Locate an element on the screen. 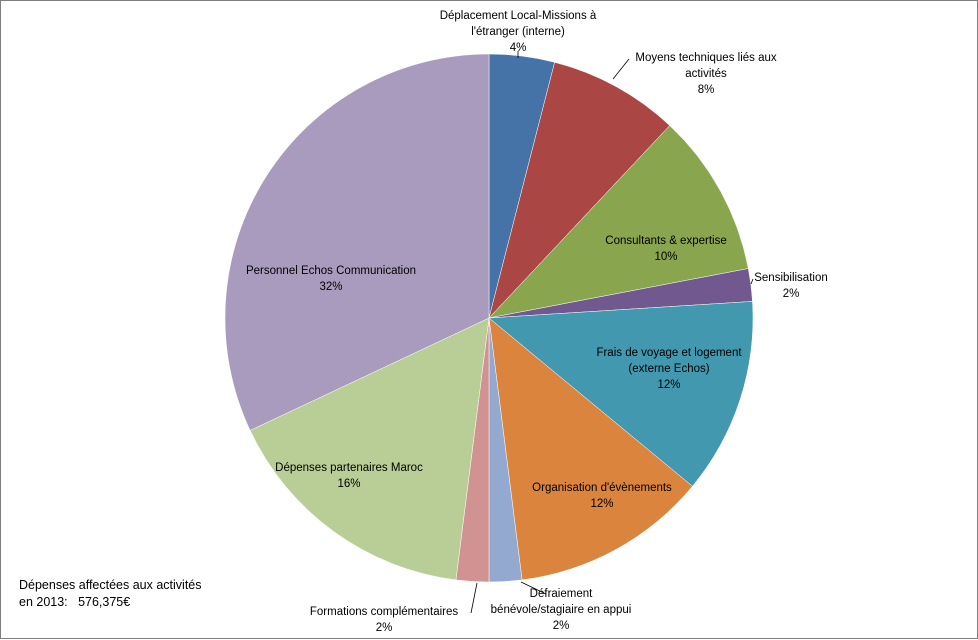 The height and width of the screenshot is (640, 978). data-label-2: Moyens techniques liés aux activités 8% is located at coordinates (706, 74).